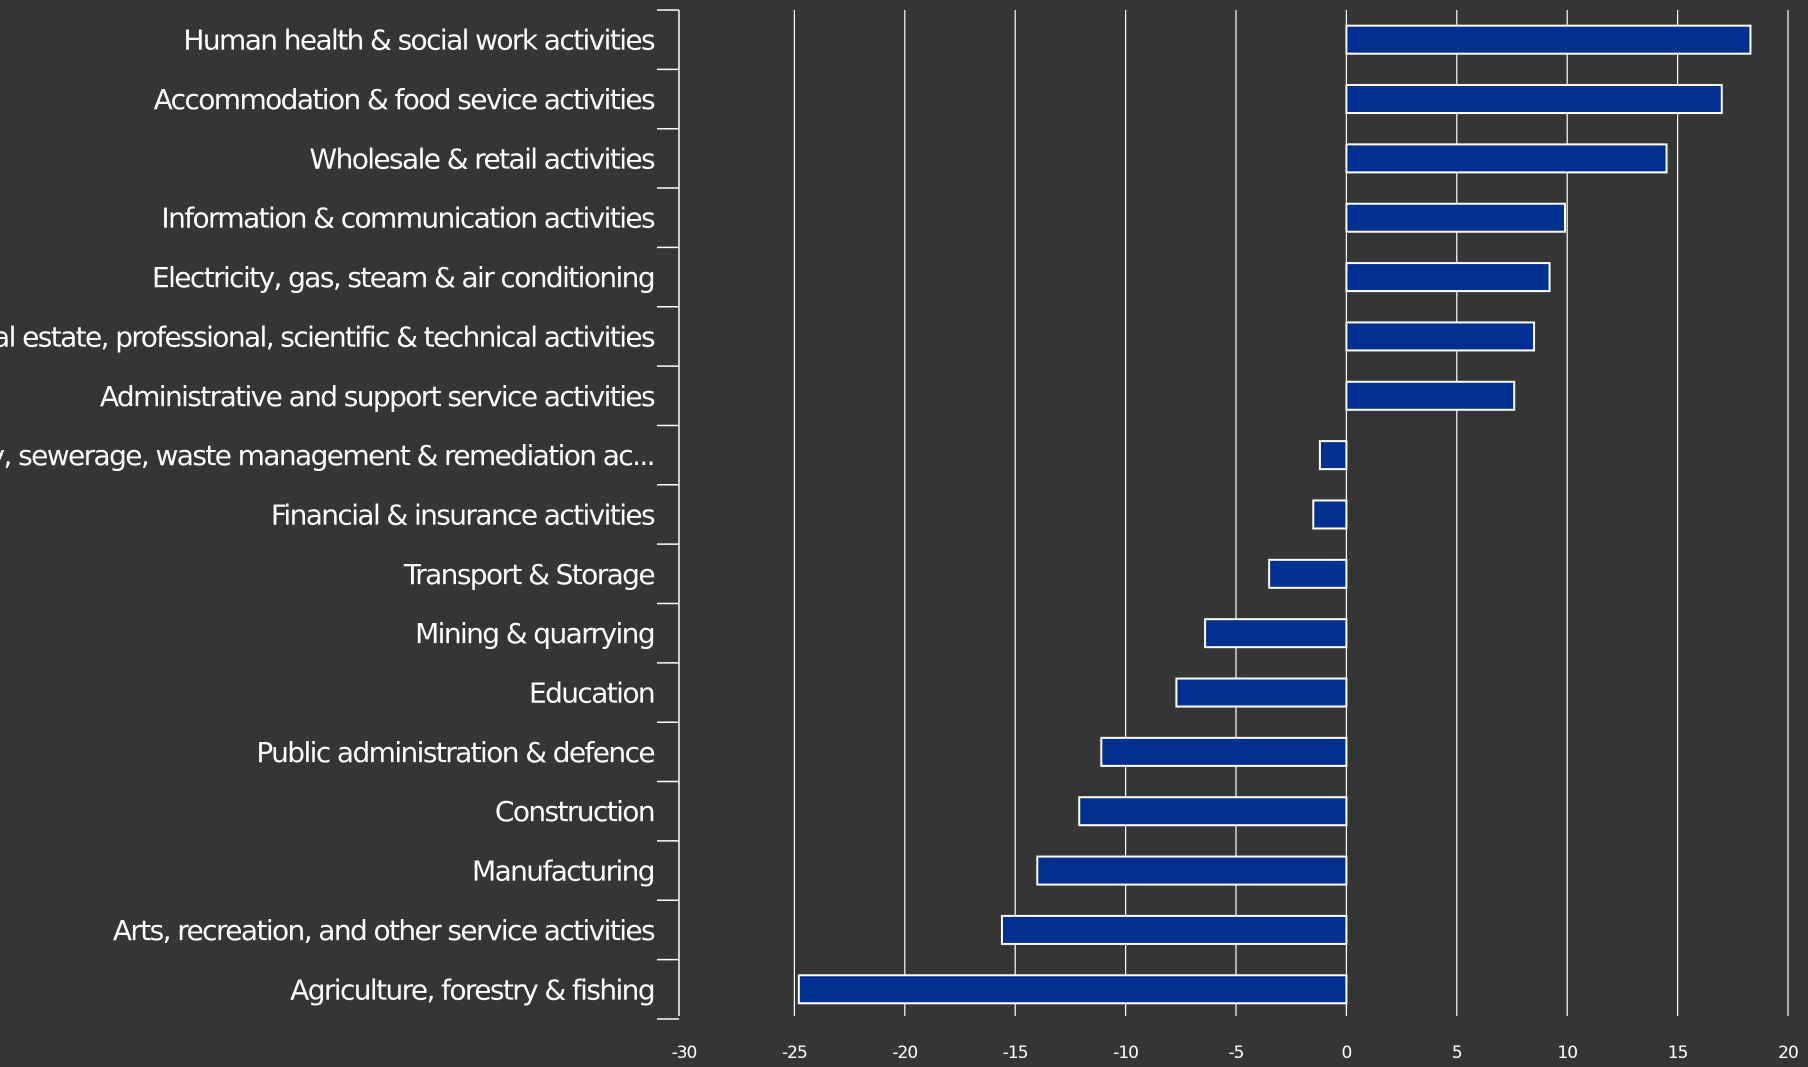 Image resolution: width=1808 pixels, height=1067 pixels. What do you see at coordinates (668, 514) in the screenshot?
I see `y-axis` at bounding box center [668, 514].